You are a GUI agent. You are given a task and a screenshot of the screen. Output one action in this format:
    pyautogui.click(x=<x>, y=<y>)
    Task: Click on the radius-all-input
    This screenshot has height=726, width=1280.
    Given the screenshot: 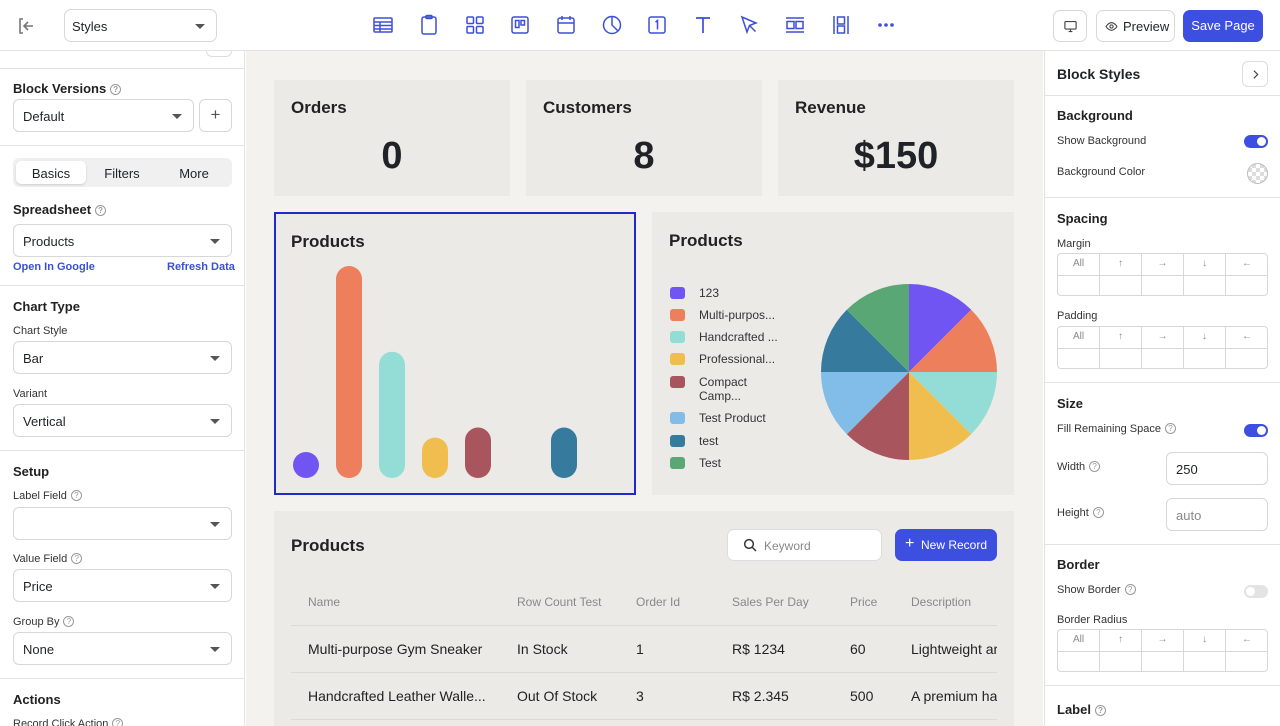 What is the action you would take?
    pyautogui.click(x=1079, y=661)
    